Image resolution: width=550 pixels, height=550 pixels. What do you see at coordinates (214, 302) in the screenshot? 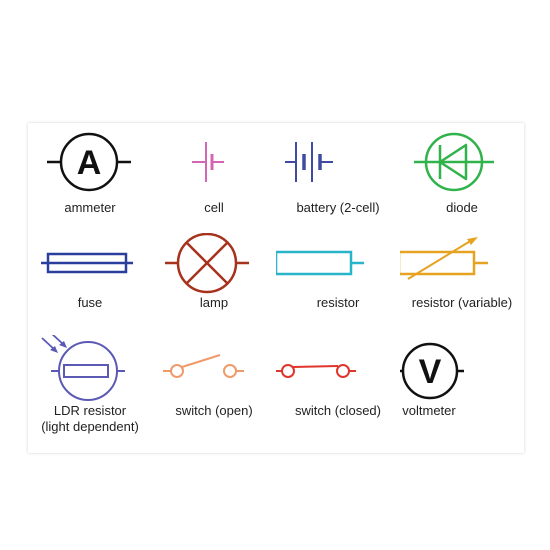
I see `lamp-label: lamp` at bounding box center [214, 302].